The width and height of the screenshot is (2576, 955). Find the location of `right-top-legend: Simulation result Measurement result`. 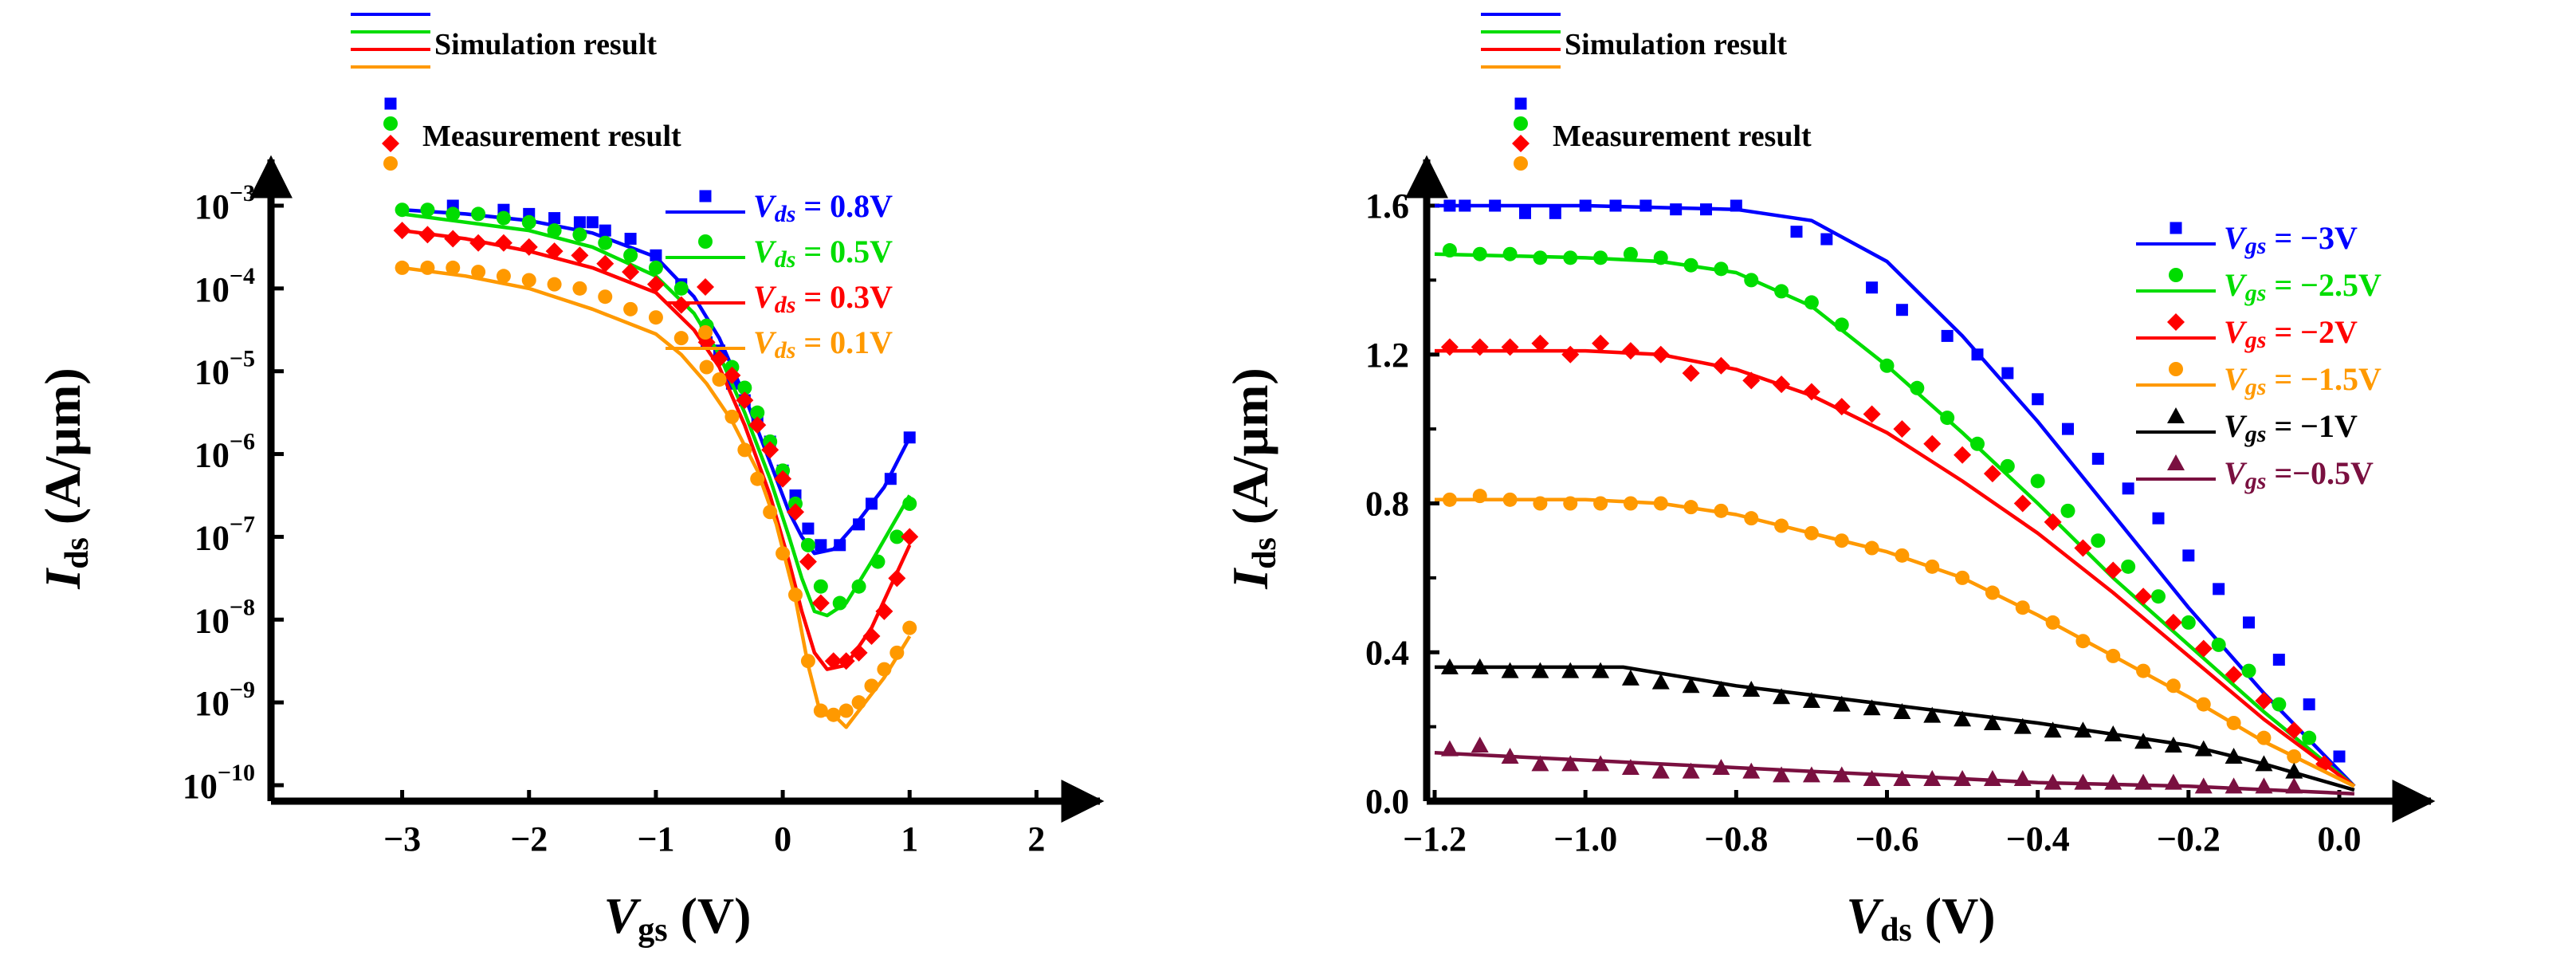

right-top-legend: Simulation result Measurement result is located at coordinates (1646, 92).